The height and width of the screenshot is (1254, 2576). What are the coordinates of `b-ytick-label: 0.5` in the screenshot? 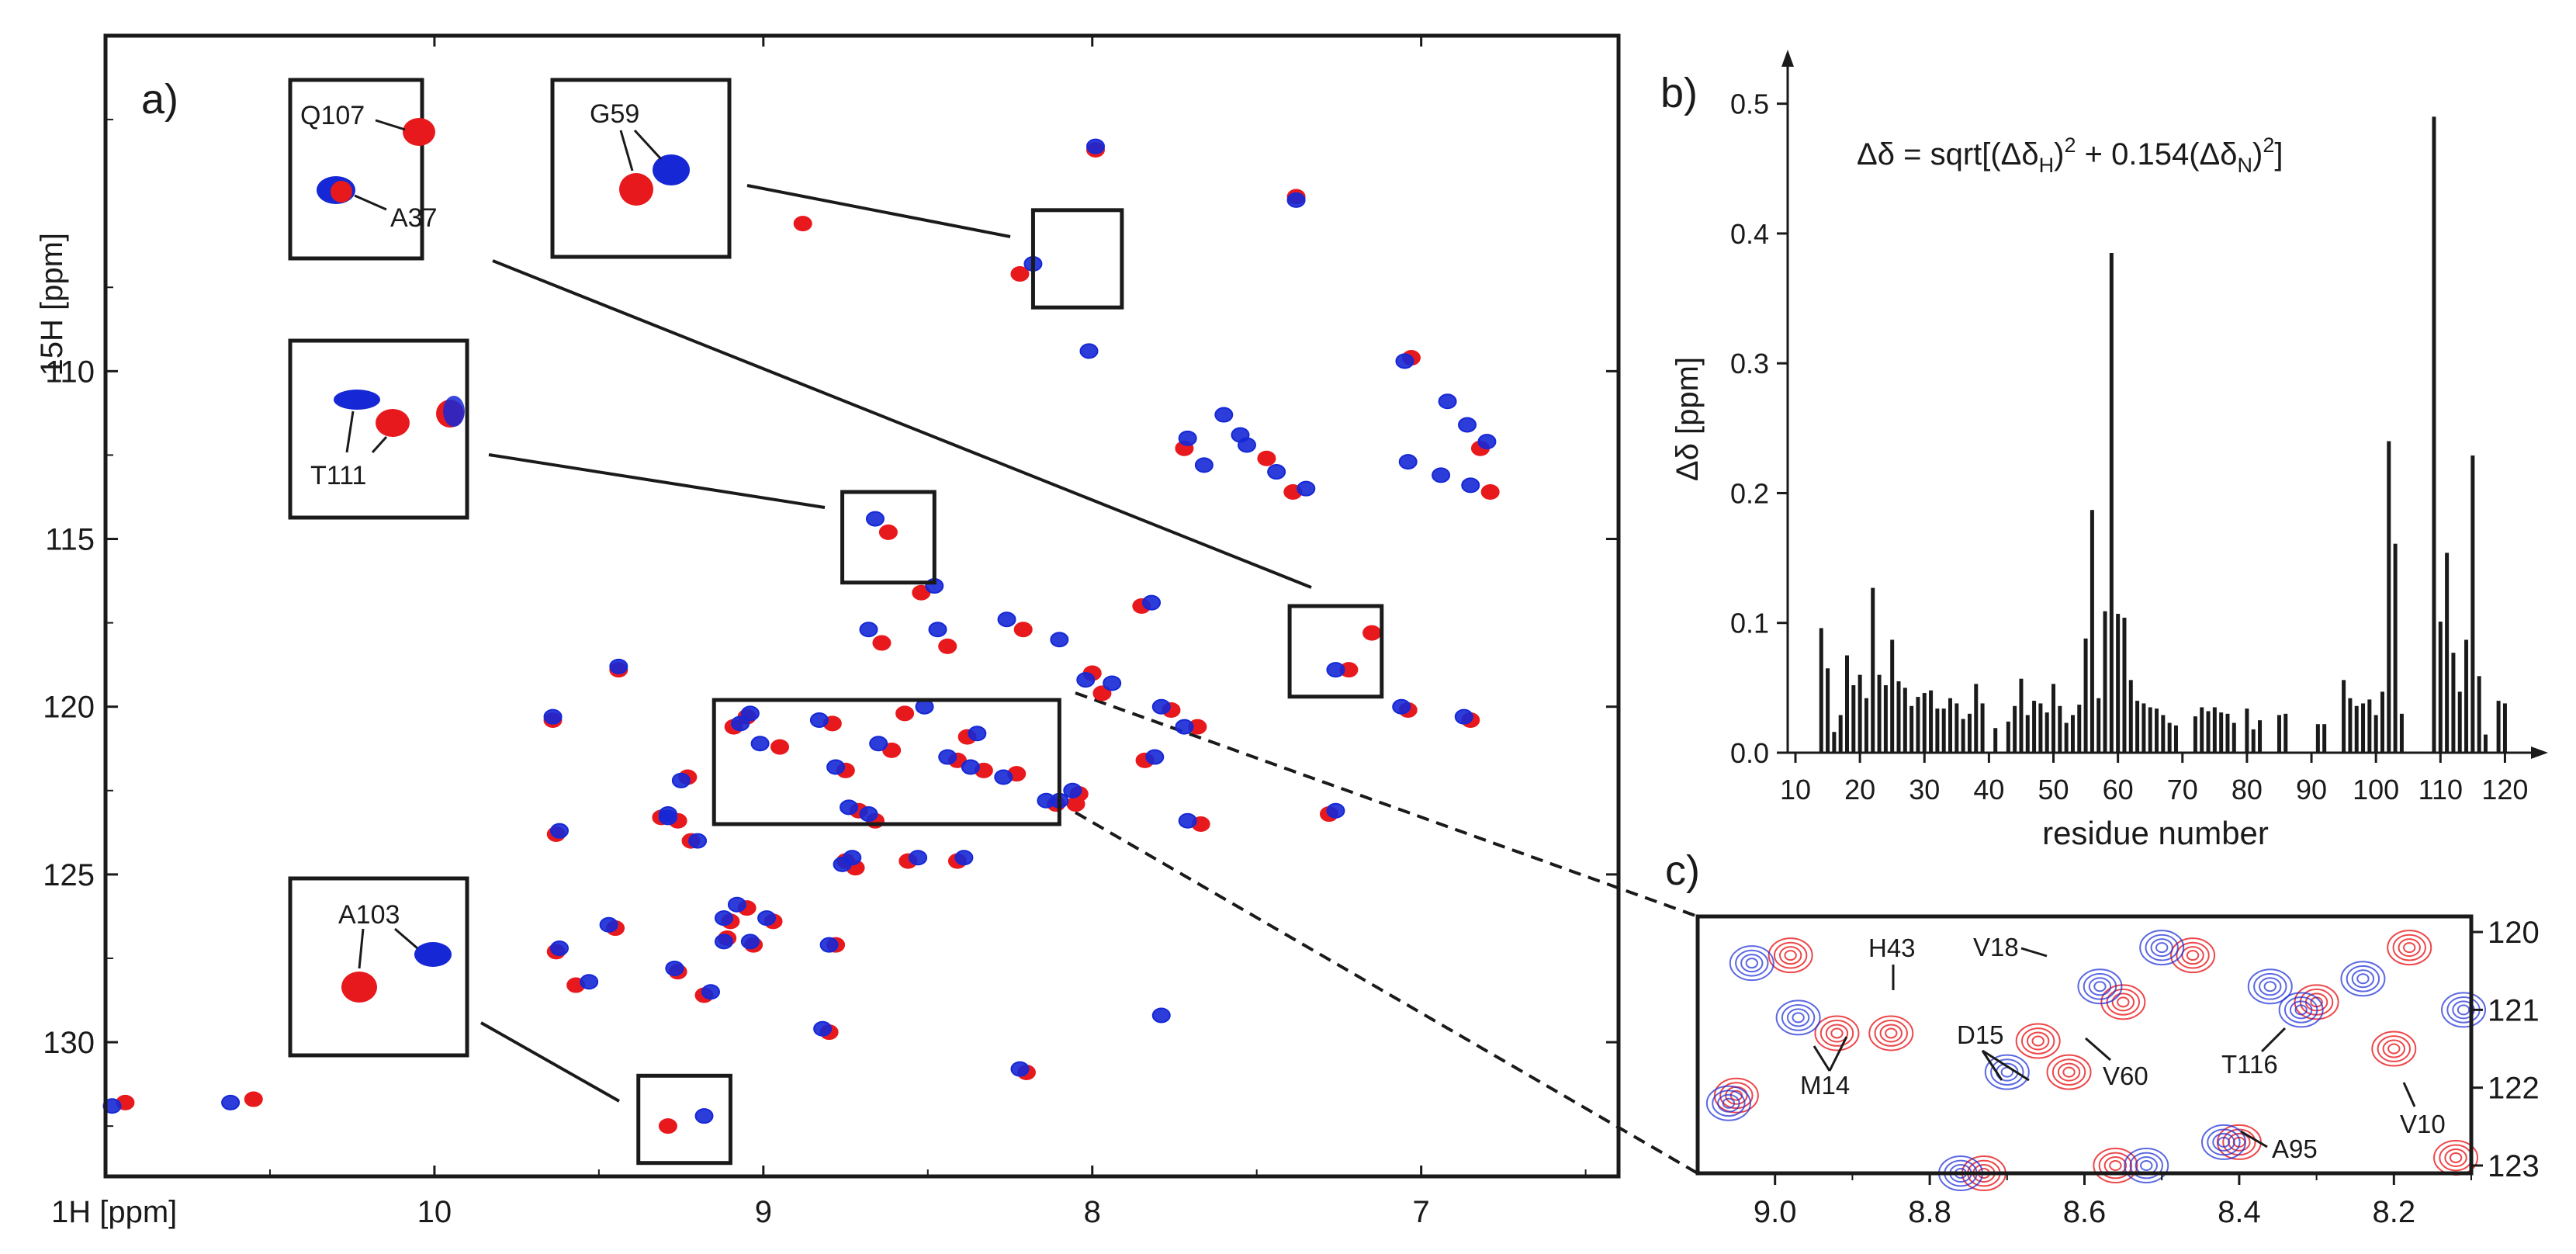 It's located at (1750, 104).